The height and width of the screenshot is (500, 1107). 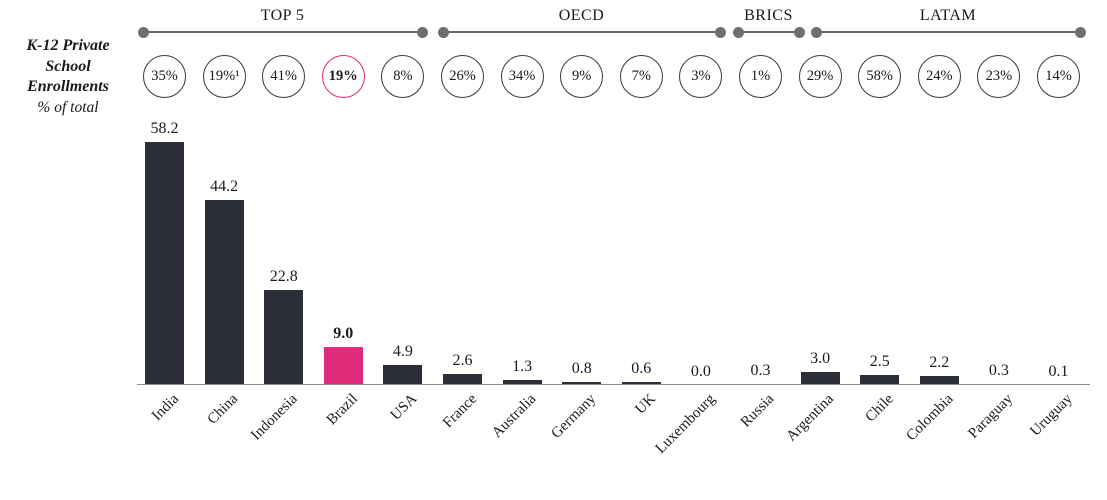 I want to click on x-axis-label: Russia, so click(x=758, y=411).